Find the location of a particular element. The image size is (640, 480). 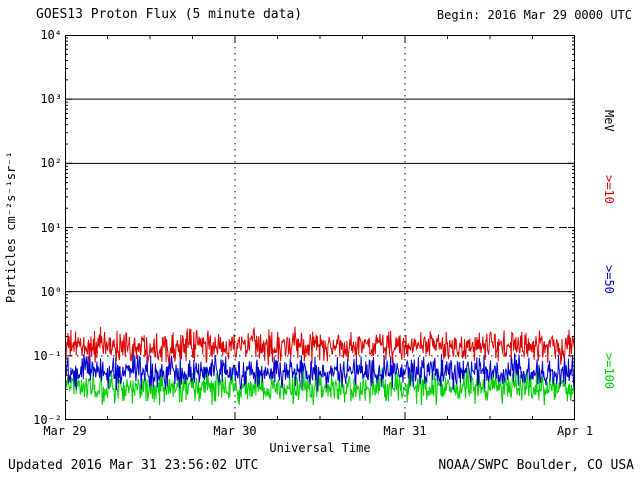

x-tick-label: Apr 1 is located at coordinates (575, 431).